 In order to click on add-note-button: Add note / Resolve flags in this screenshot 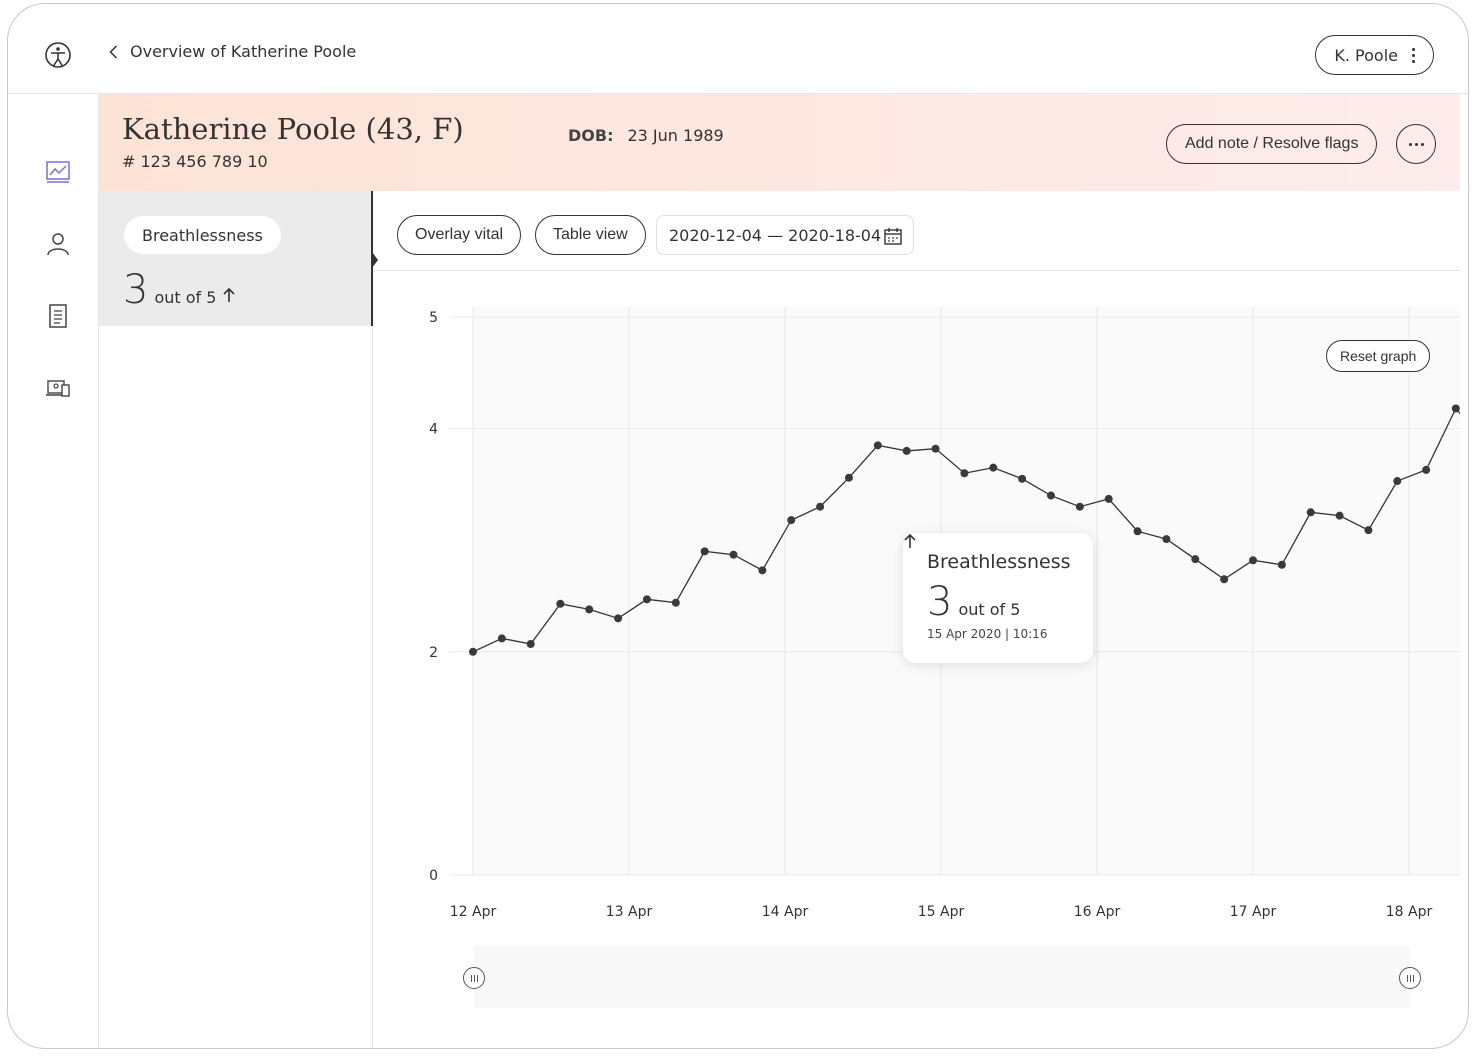, I will do `click(1272, 144)`.